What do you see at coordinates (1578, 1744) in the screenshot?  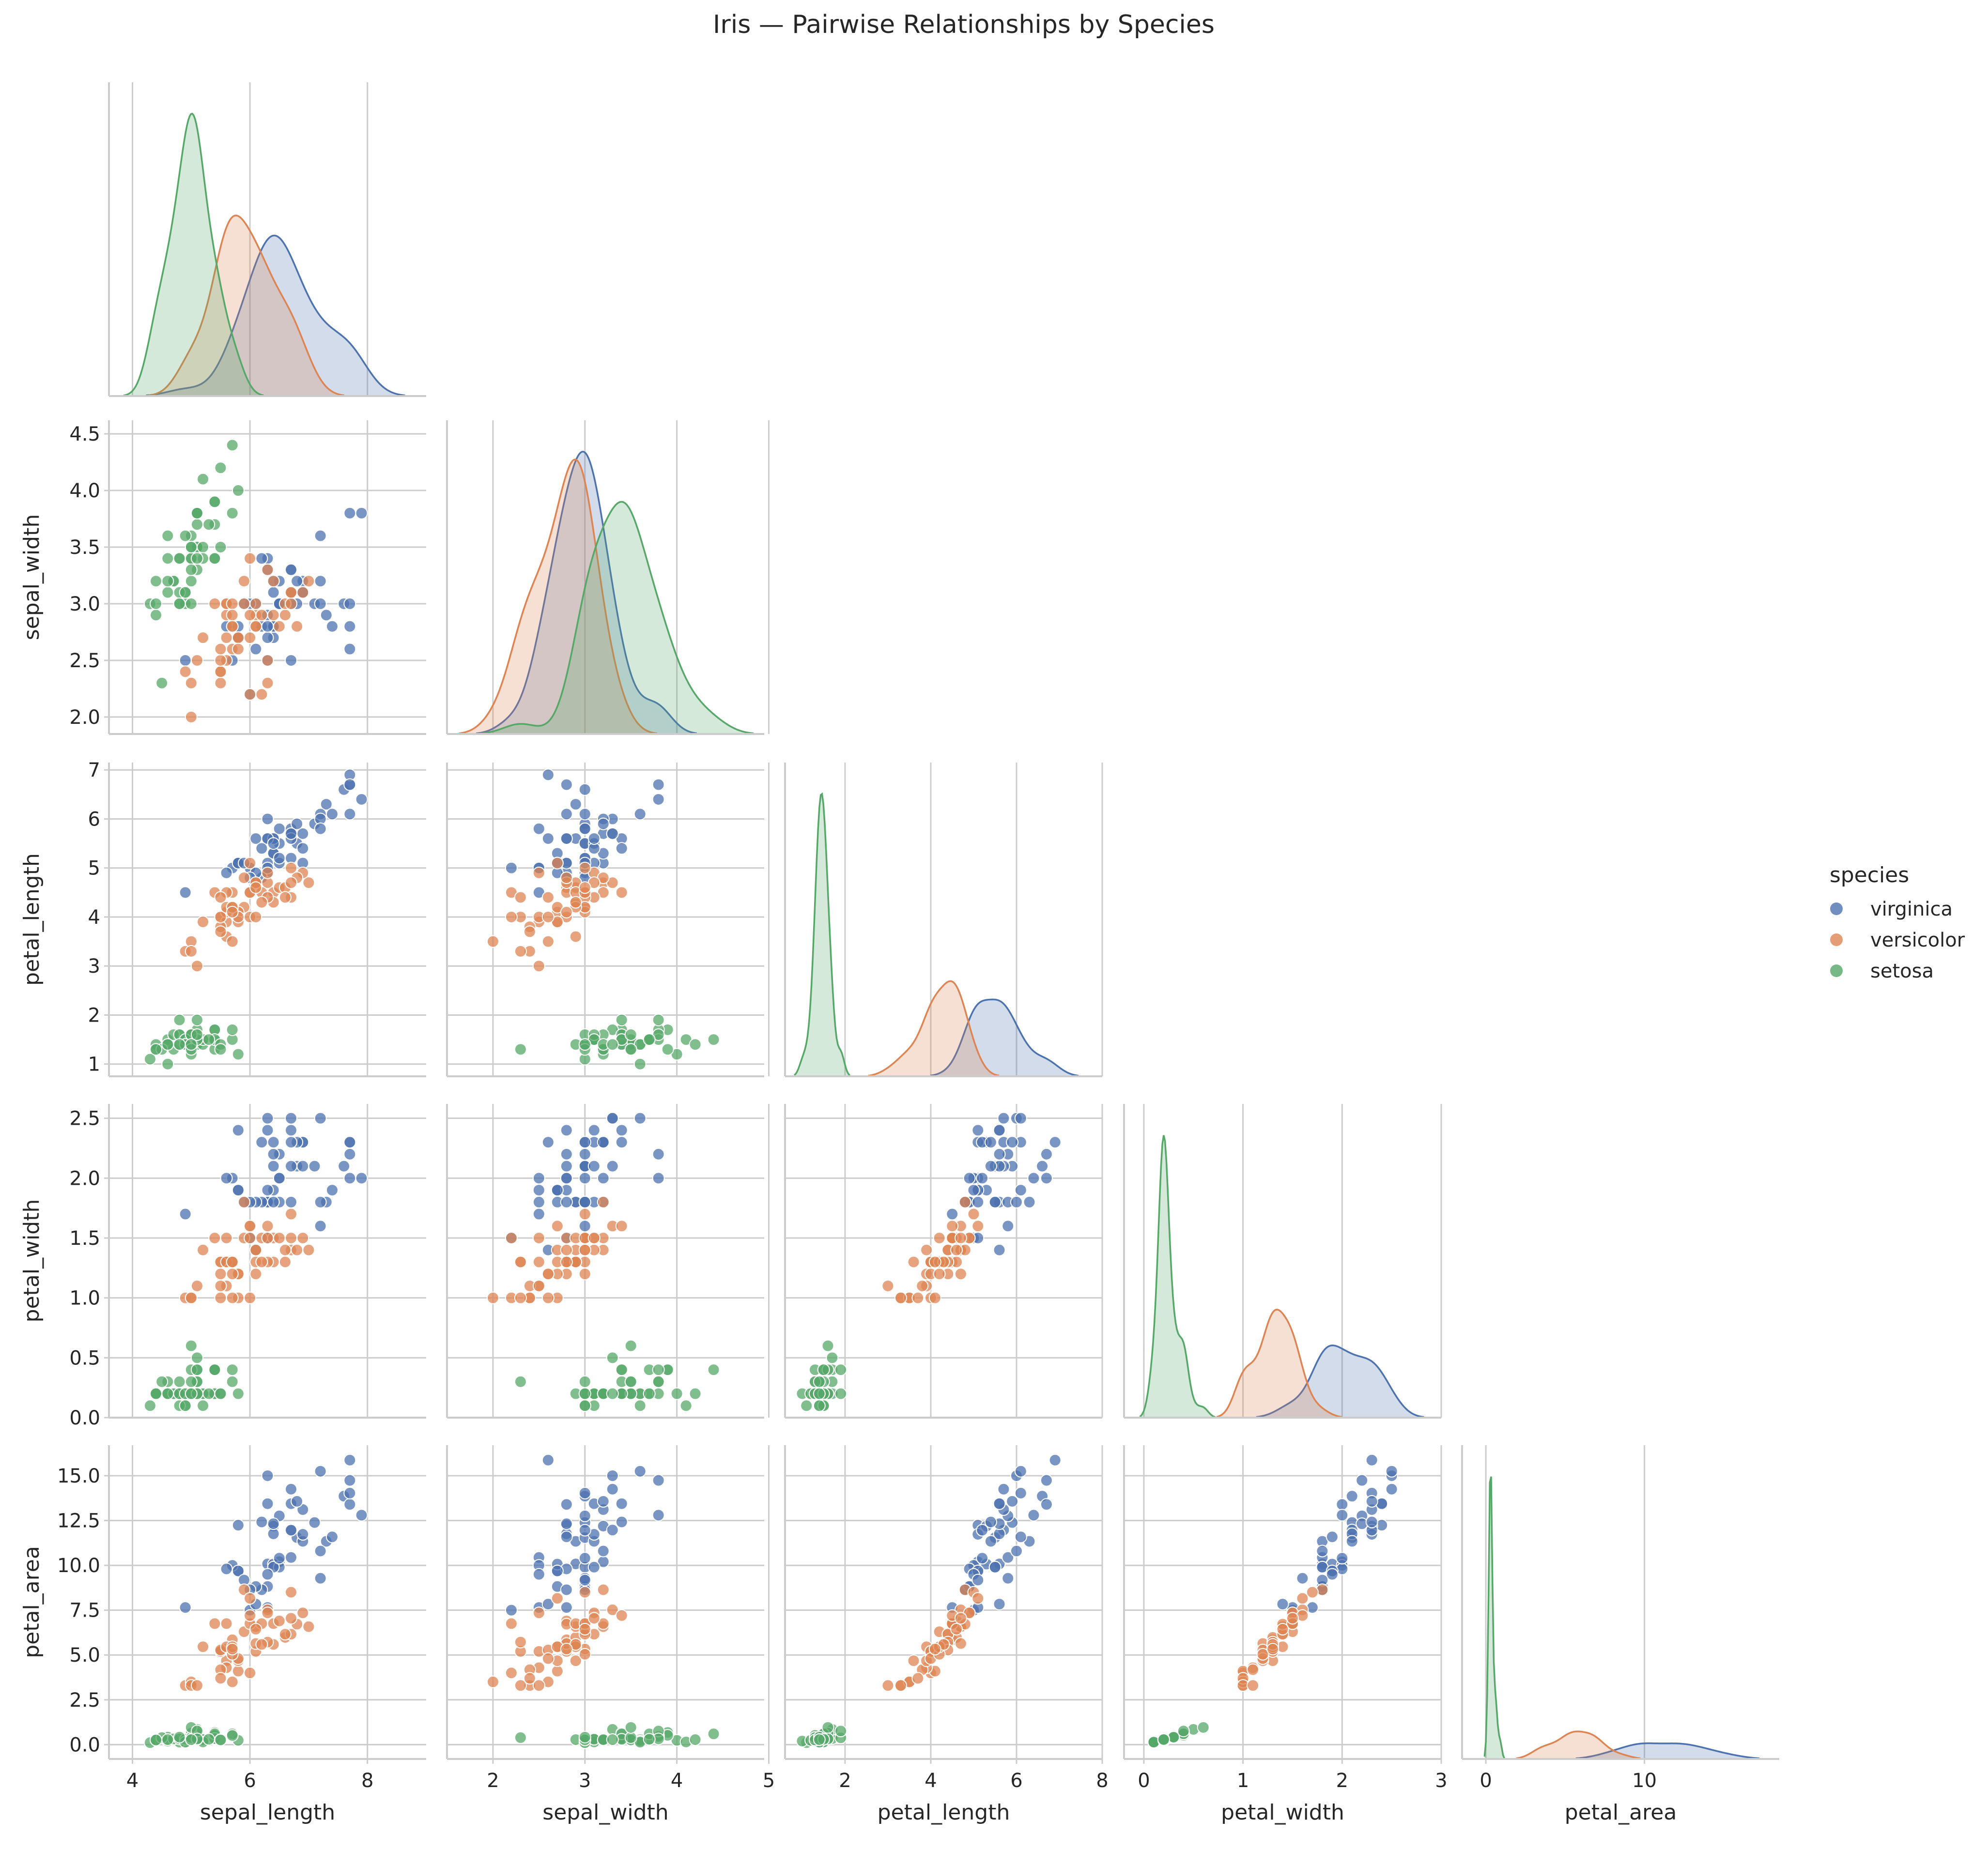 I see `kde-line-versicolor` at bounding box center [1578, 1744].